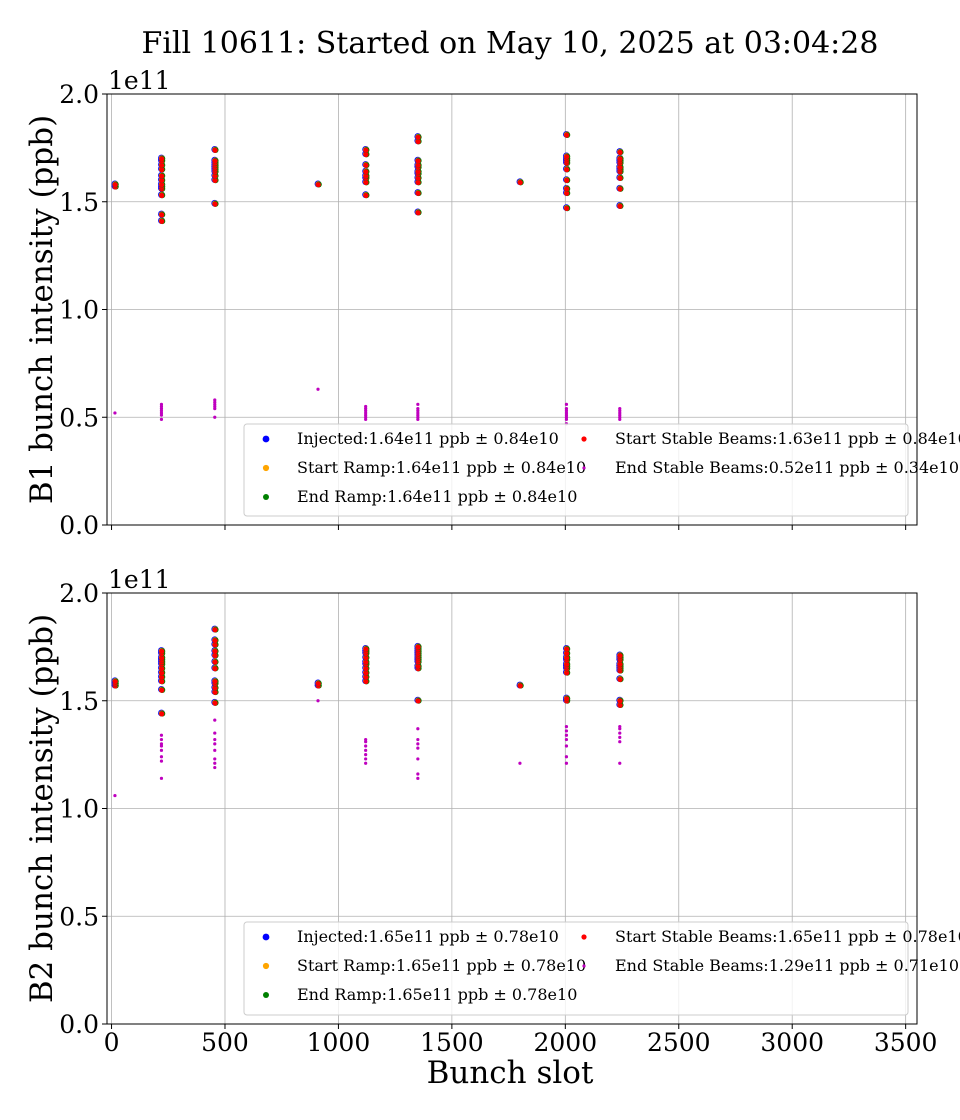 The height and width of the screenshot is (1120, 960). What do you see at coordinates (266, 937) in the screenshot?
I see `b2-legend-marker-injected` at bounding box center [266, 937].